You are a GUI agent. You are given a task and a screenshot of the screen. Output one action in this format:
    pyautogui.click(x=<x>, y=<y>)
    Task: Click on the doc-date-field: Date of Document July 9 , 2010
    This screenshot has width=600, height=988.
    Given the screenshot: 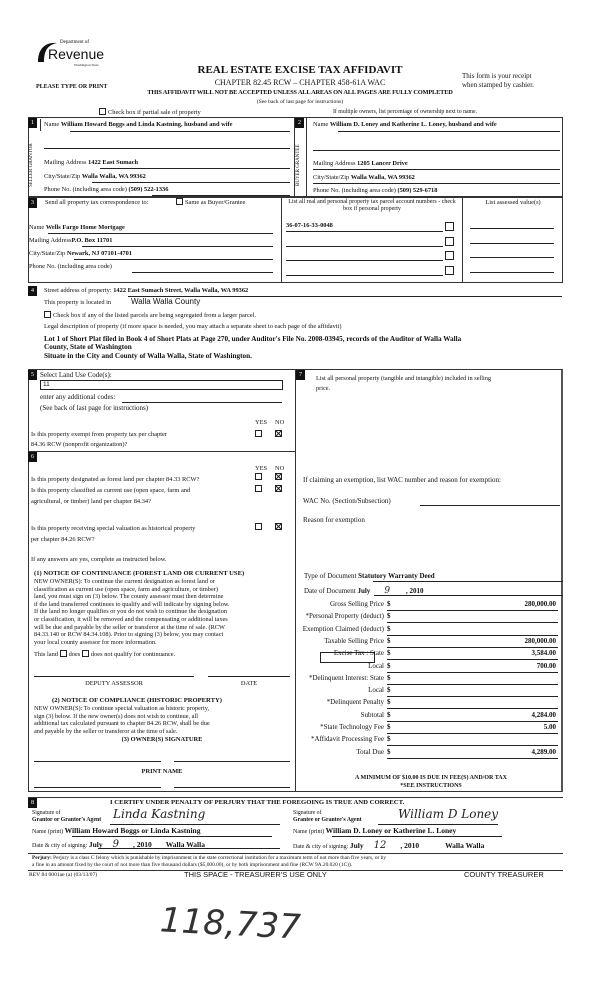 What is the action you would take?
    pyautogui.click(x=364, y=591)
    